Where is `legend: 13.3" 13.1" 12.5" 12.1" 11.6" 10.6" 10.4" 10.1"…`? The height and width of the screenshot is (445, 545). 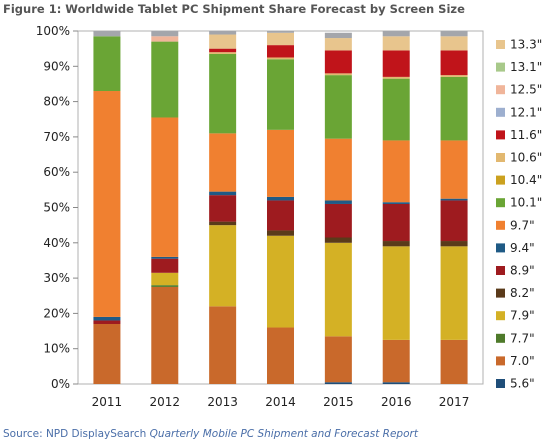
legend: 13.3" 13.1" 12.5" 12.1" 11.6" 10.6" 10.4" 10.1"… is located at coordinates (519, 214).